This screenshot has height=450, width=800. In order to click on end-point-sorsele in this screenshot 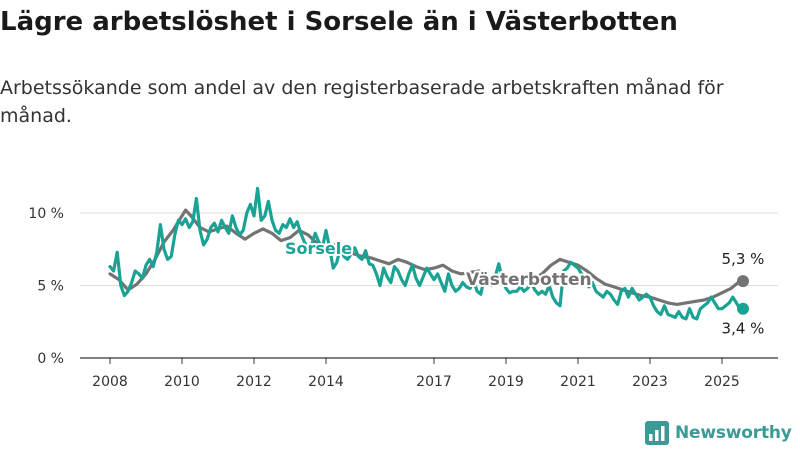, I will do `click(743, 308)`.